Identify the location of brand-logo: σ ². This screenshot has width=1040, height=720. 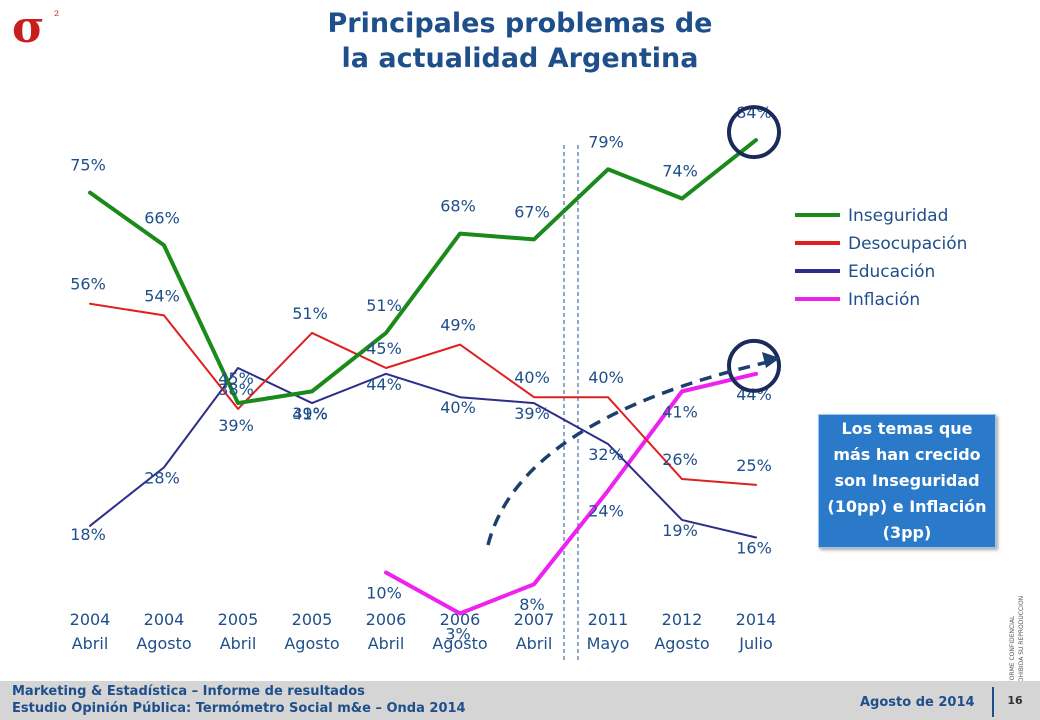
(35, 27).